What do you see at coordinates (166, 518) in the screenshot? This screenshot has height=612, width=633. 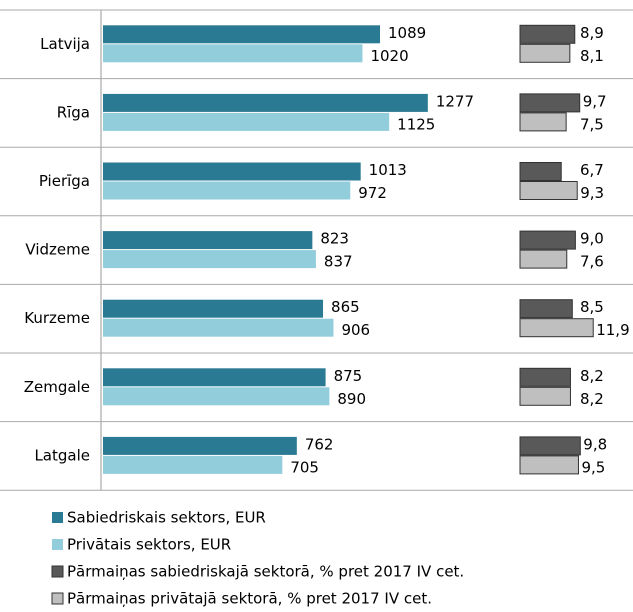 I see `legend-label: Sabiedriskais sektors, EUR` at bounding box center [166, 518].